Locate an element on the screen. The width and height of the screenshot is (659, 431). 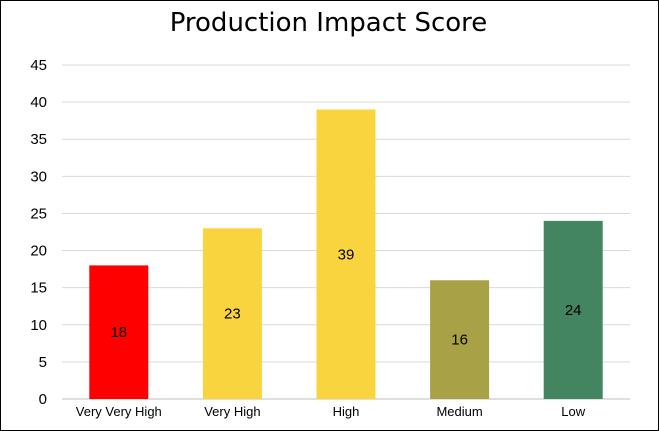
x-tick-label: Low is located at coordinates (573, 411).